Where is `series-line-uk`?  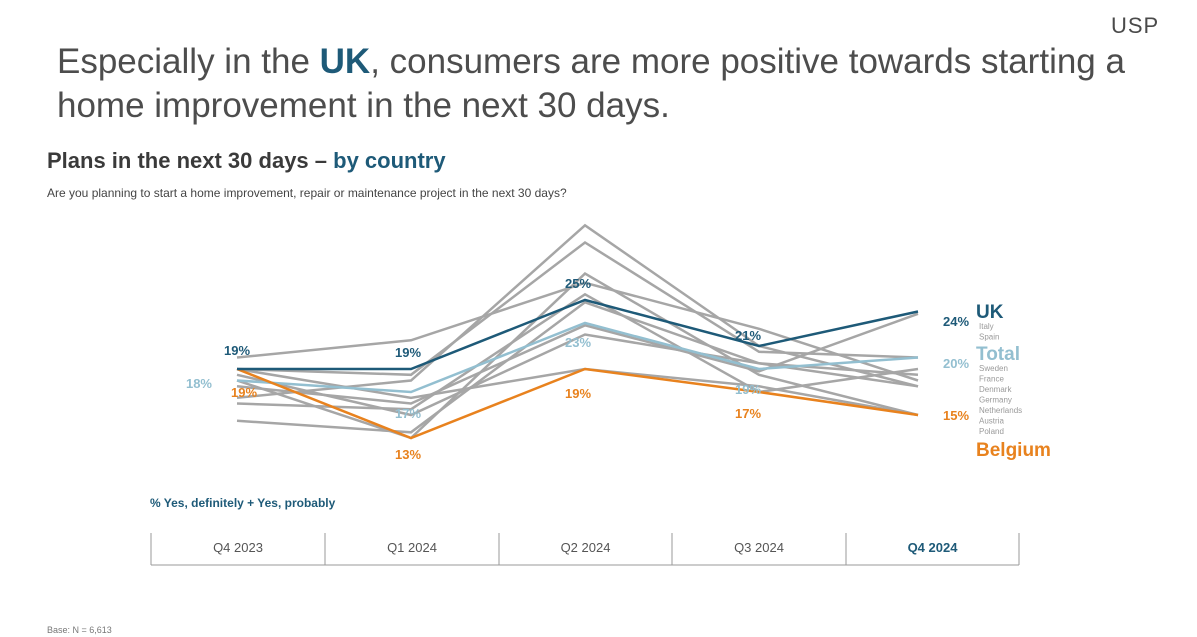 series-line-uk is located at coordinates (578, 334).